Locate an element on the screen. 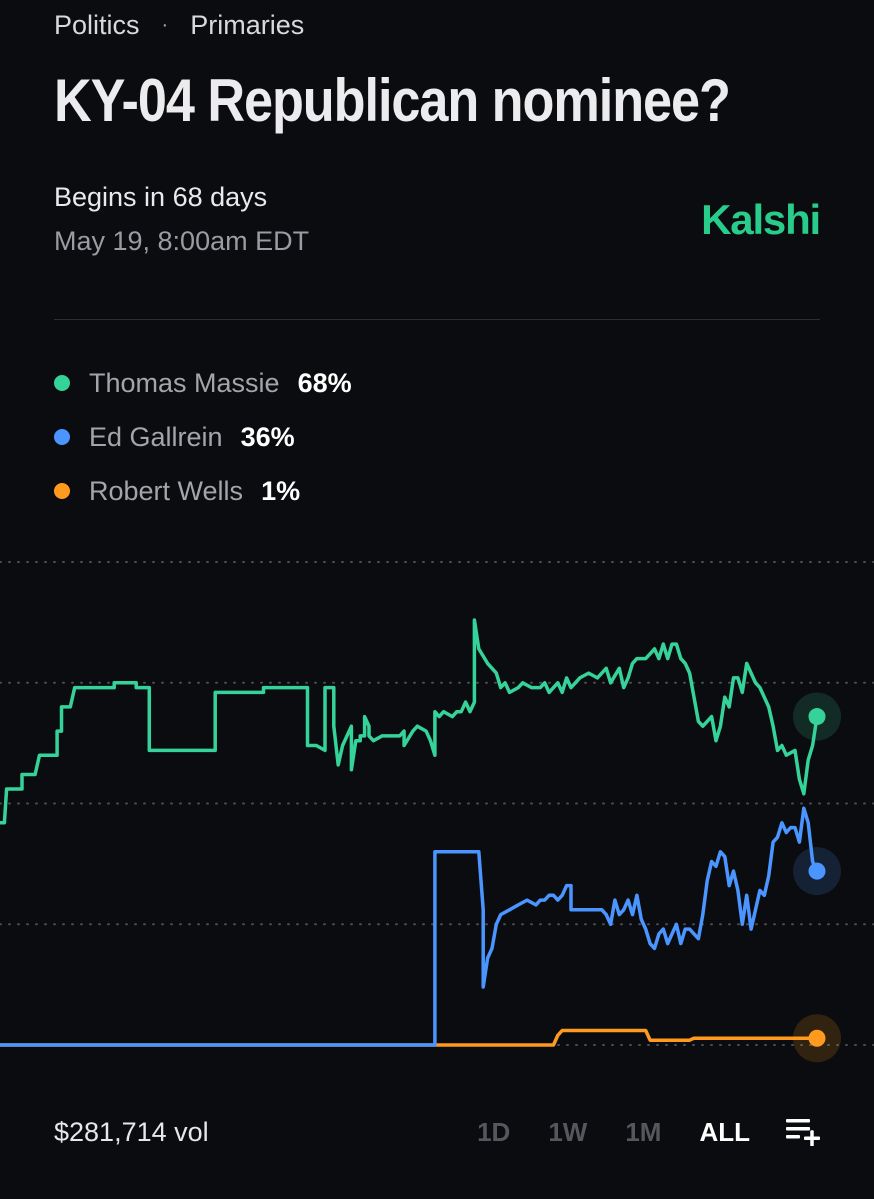 This screenshot has height=1199, width=874. breadcrumb-subcategory: Primaries is located at coordinates (247, 25).